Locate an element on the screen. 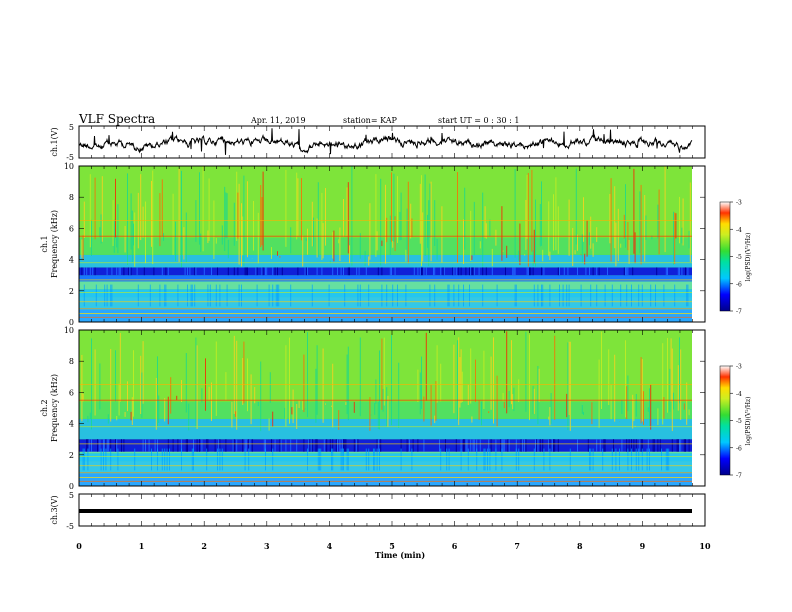  colorbar-tick-label: -6 is located at coordinates (739, 448).